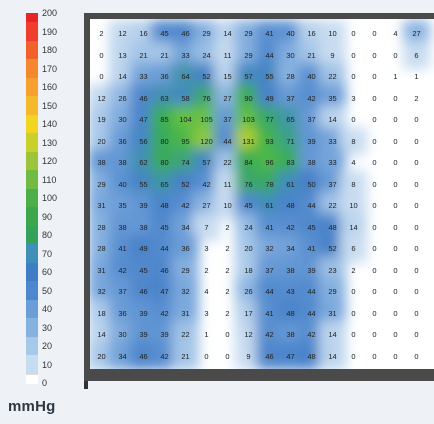 The width and height of the screenshot is (434, 424). I want to click on pressure-value: 80, so click(164, 162).